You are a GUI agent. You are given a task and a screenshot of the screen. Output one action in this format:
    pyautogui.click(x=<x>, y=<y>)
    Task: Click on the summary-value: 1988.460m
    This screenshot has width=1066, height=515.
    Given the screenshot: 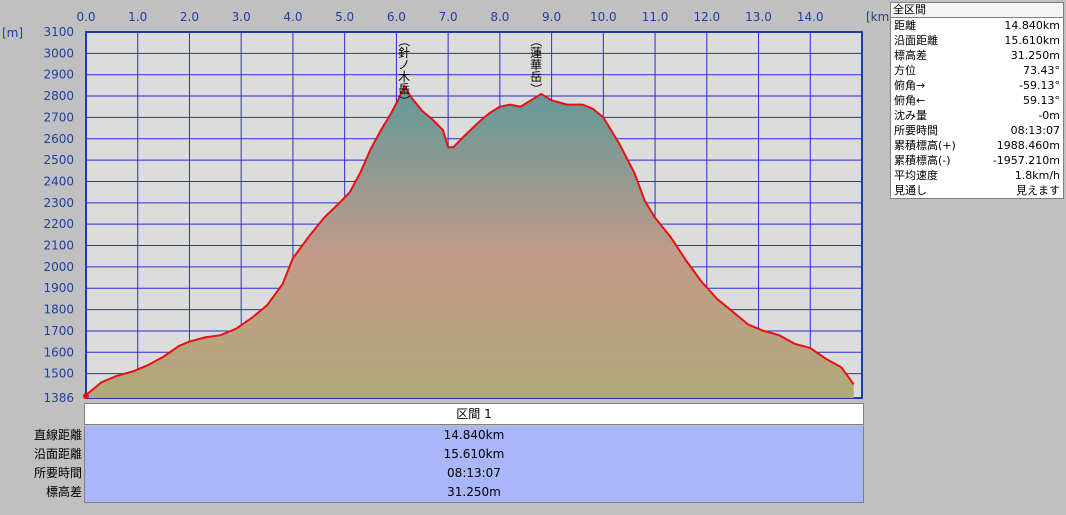 What is the action you would take?
    pyautogui.click(x=1028, y=145)
    